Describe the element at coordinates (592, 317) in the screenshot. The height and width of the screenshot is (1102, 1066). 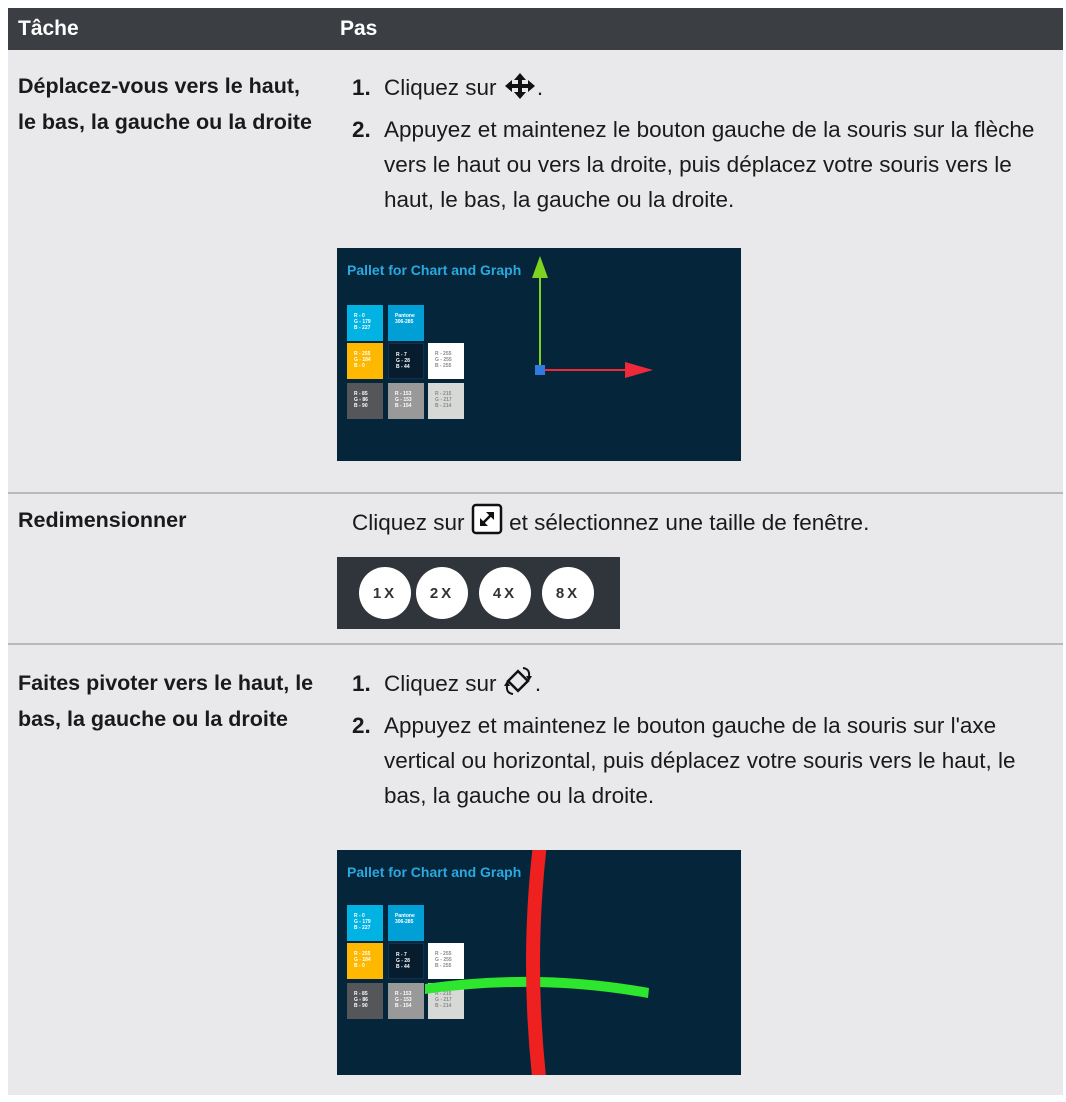
I see `axes-gizmo` at that location.